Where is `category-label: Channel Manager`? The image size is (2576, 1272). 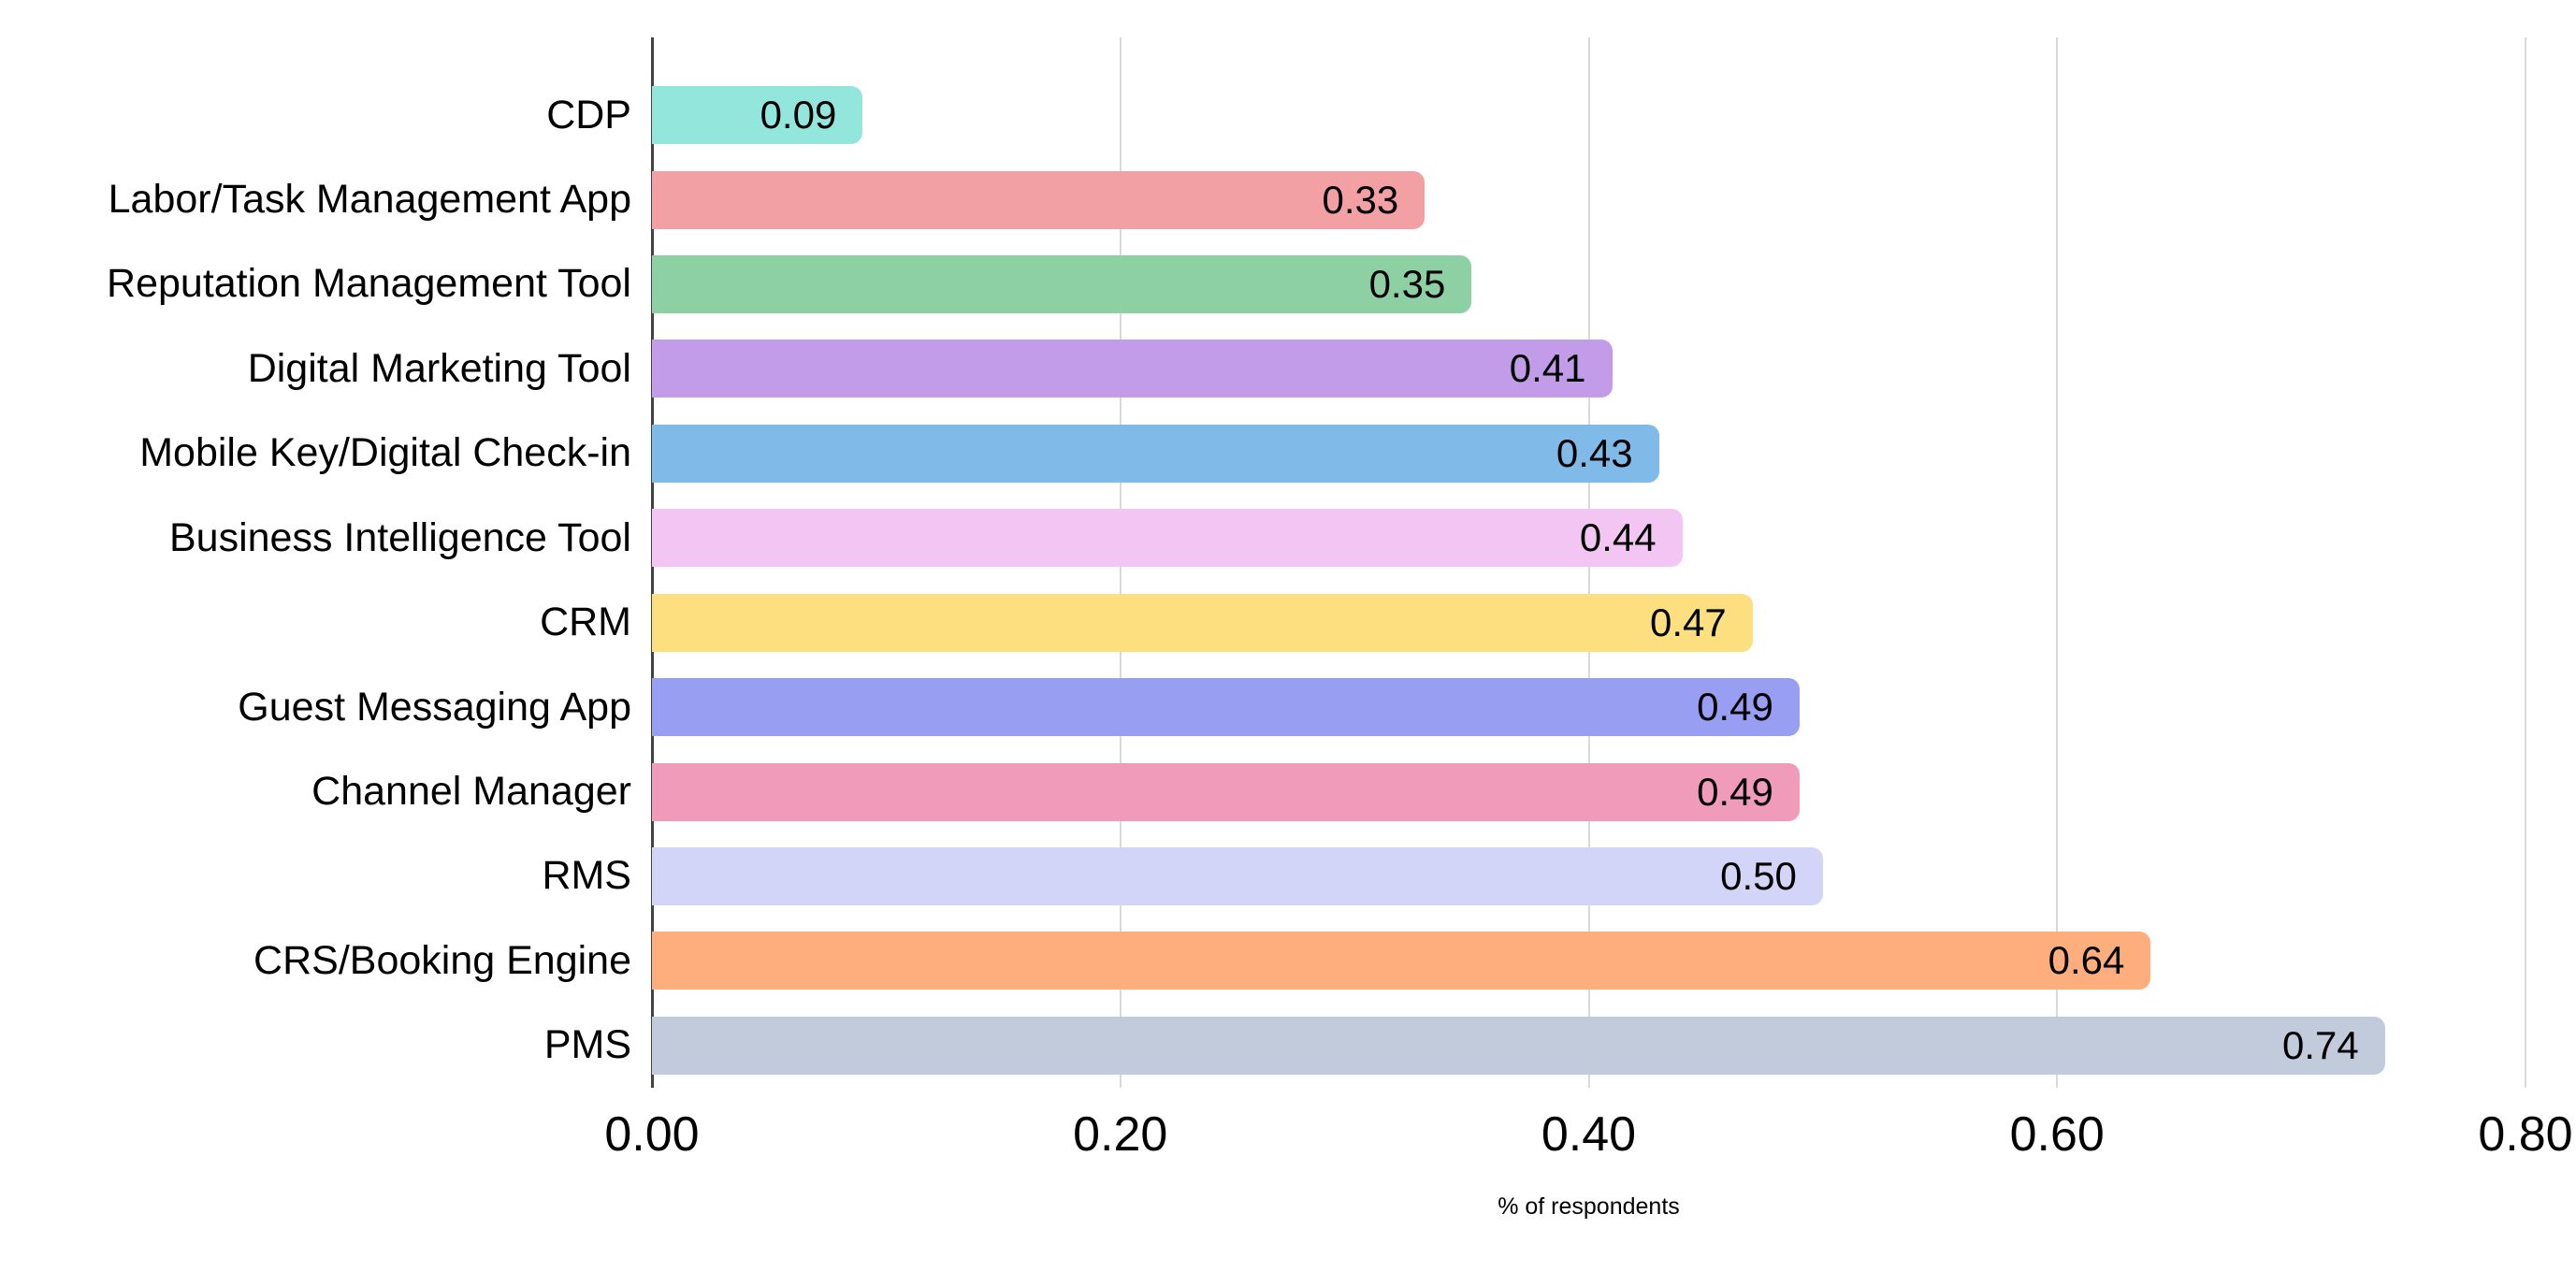 category-label: Channel Manager is located at coordinates (471, 791).